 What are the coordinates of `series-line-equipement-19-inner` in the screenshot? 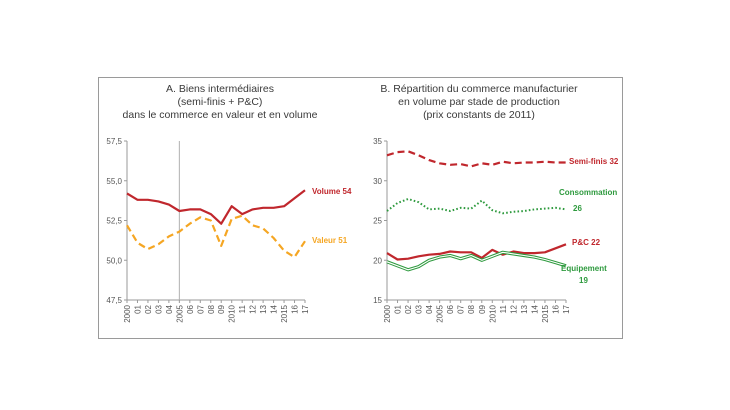 It's located at (476, 261).